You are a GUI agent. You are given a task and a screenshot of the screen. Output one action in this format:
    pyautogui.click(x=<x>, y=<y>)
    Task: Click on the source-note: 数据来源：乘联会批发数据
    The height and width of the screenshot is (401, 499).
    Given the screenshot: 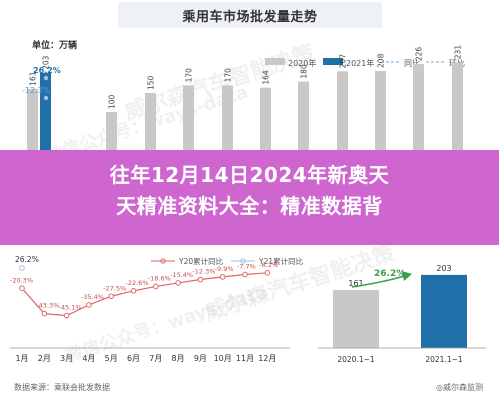 What is the action you would take?
    pyautogui.click(x=62, y=387)
    